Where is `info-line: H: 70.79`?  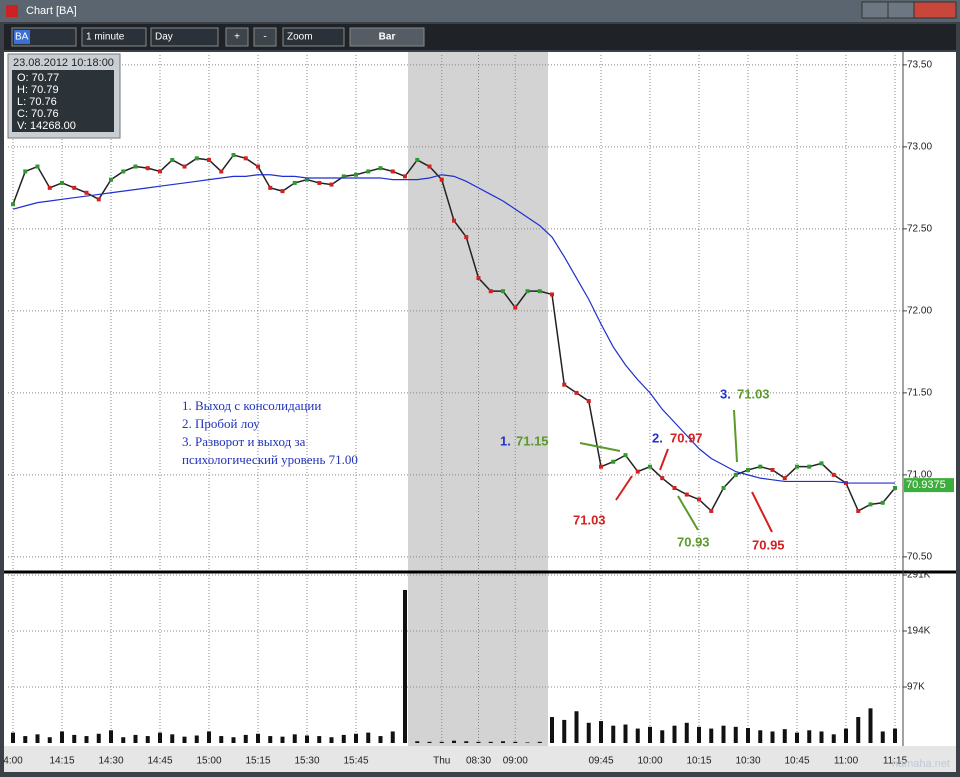
info-line: H: 70.79 is located at coordinates (38, 90).